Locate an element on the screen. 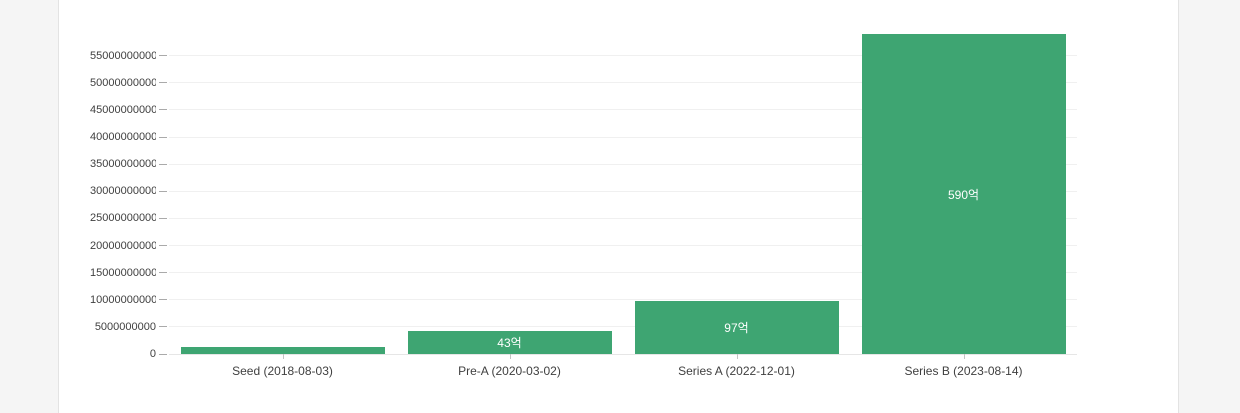  x-axis-category-label: Series B (2023-08-14) is located at coordinates (963, 371).